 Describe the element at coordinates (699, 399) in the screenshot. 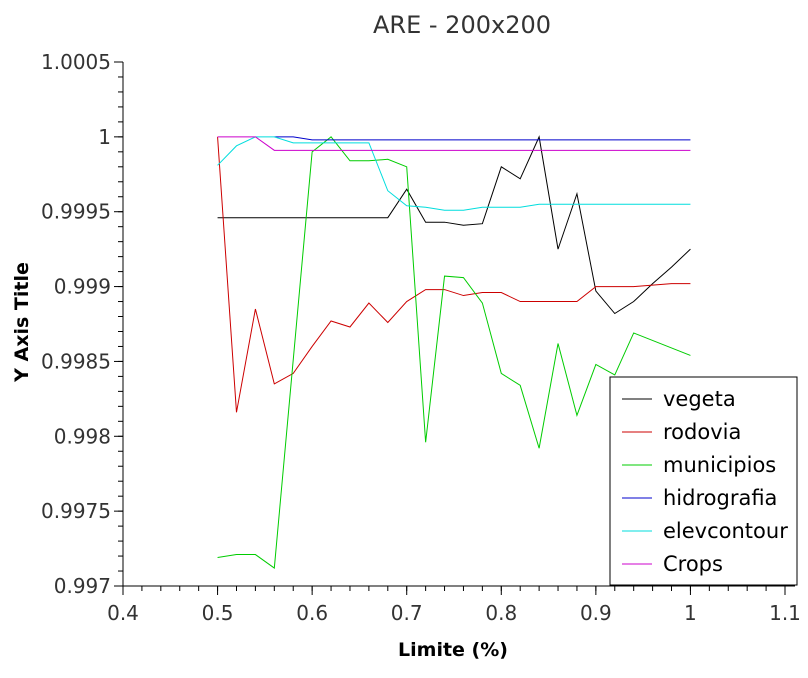

I see `legend-label-vegeta: vegeta` at that location.